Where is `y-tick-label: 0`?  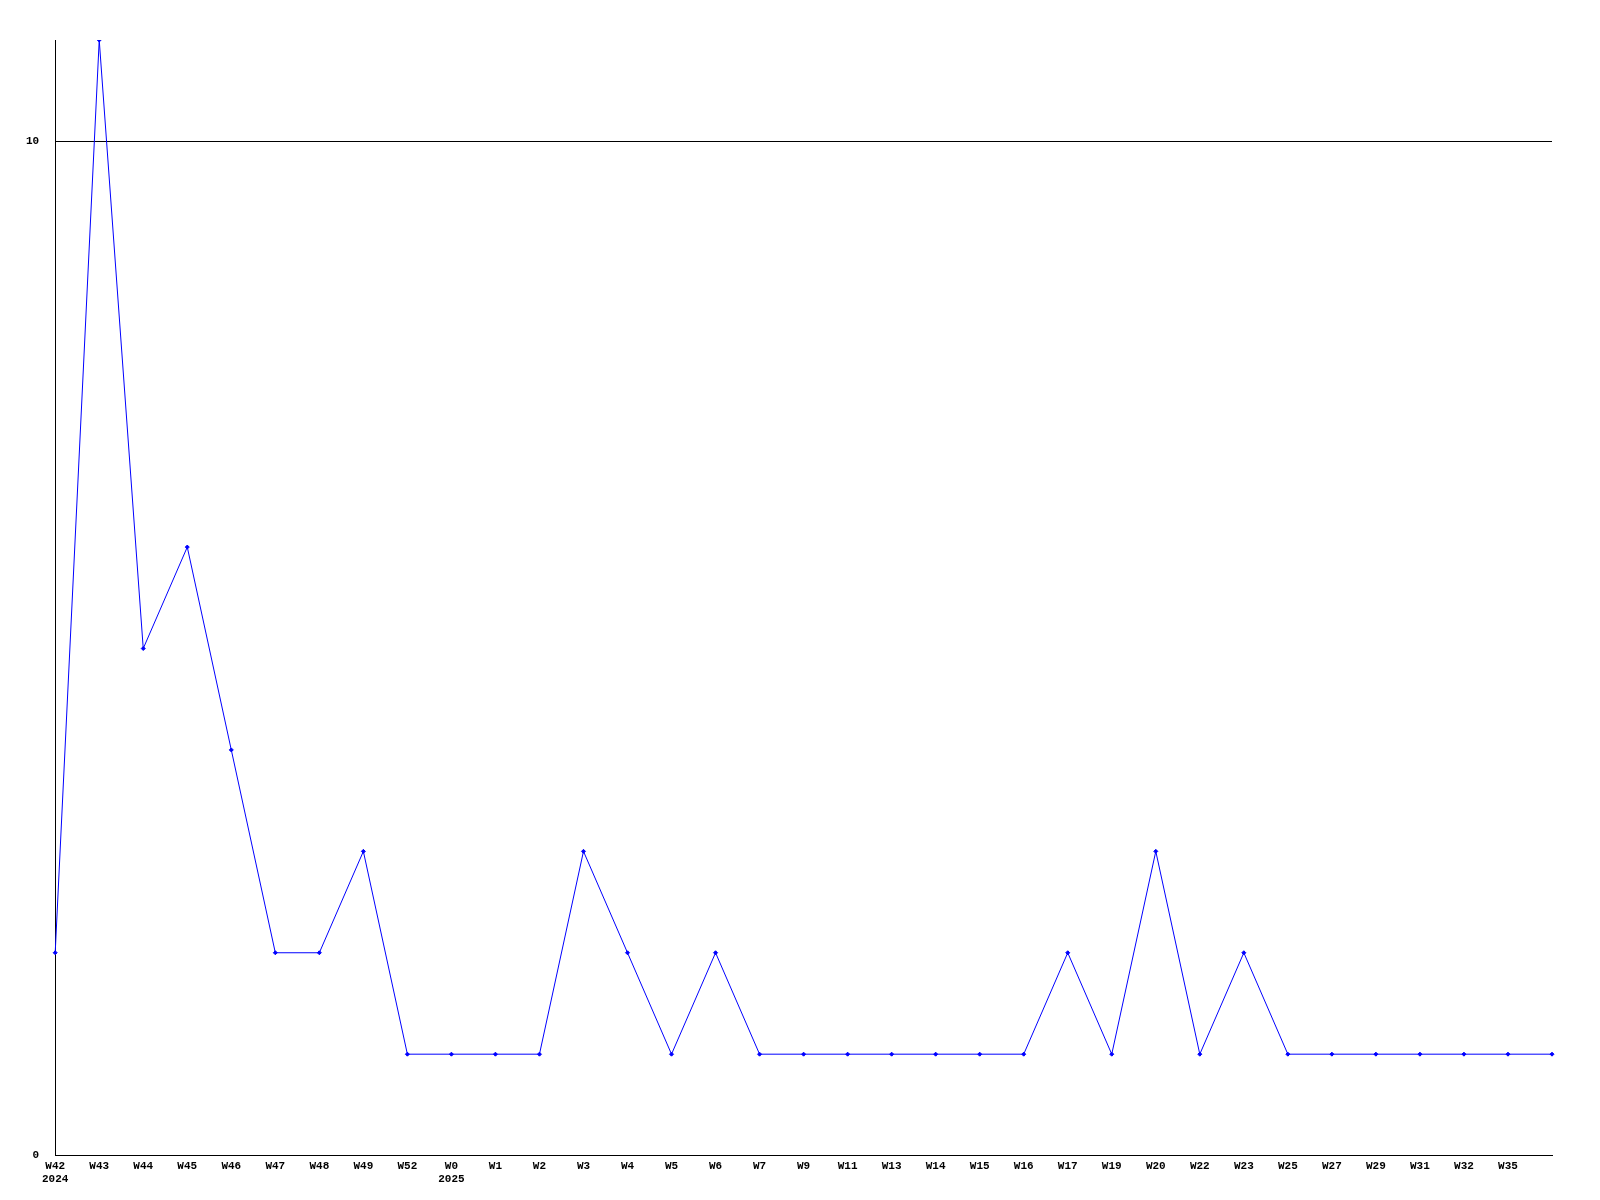
y-tick-label: 0 is located at coordinates (36, 1155).